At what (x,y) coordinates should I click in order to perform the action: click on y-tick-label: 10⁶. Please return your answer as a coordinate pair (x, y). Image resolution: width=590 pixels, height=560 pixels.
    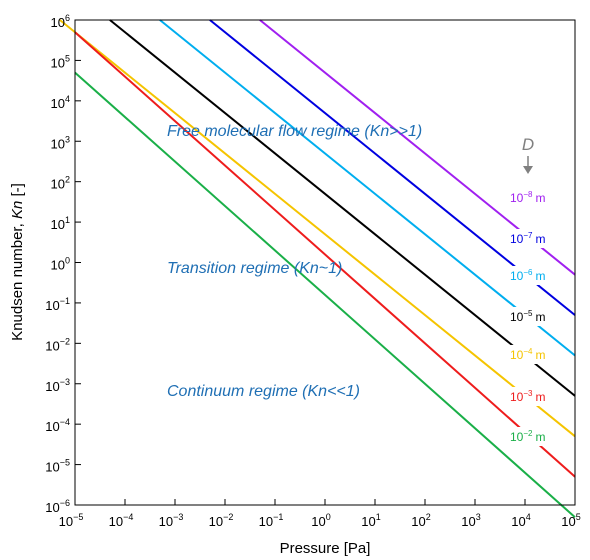
    Looking at the image, I should click on (60, 21).